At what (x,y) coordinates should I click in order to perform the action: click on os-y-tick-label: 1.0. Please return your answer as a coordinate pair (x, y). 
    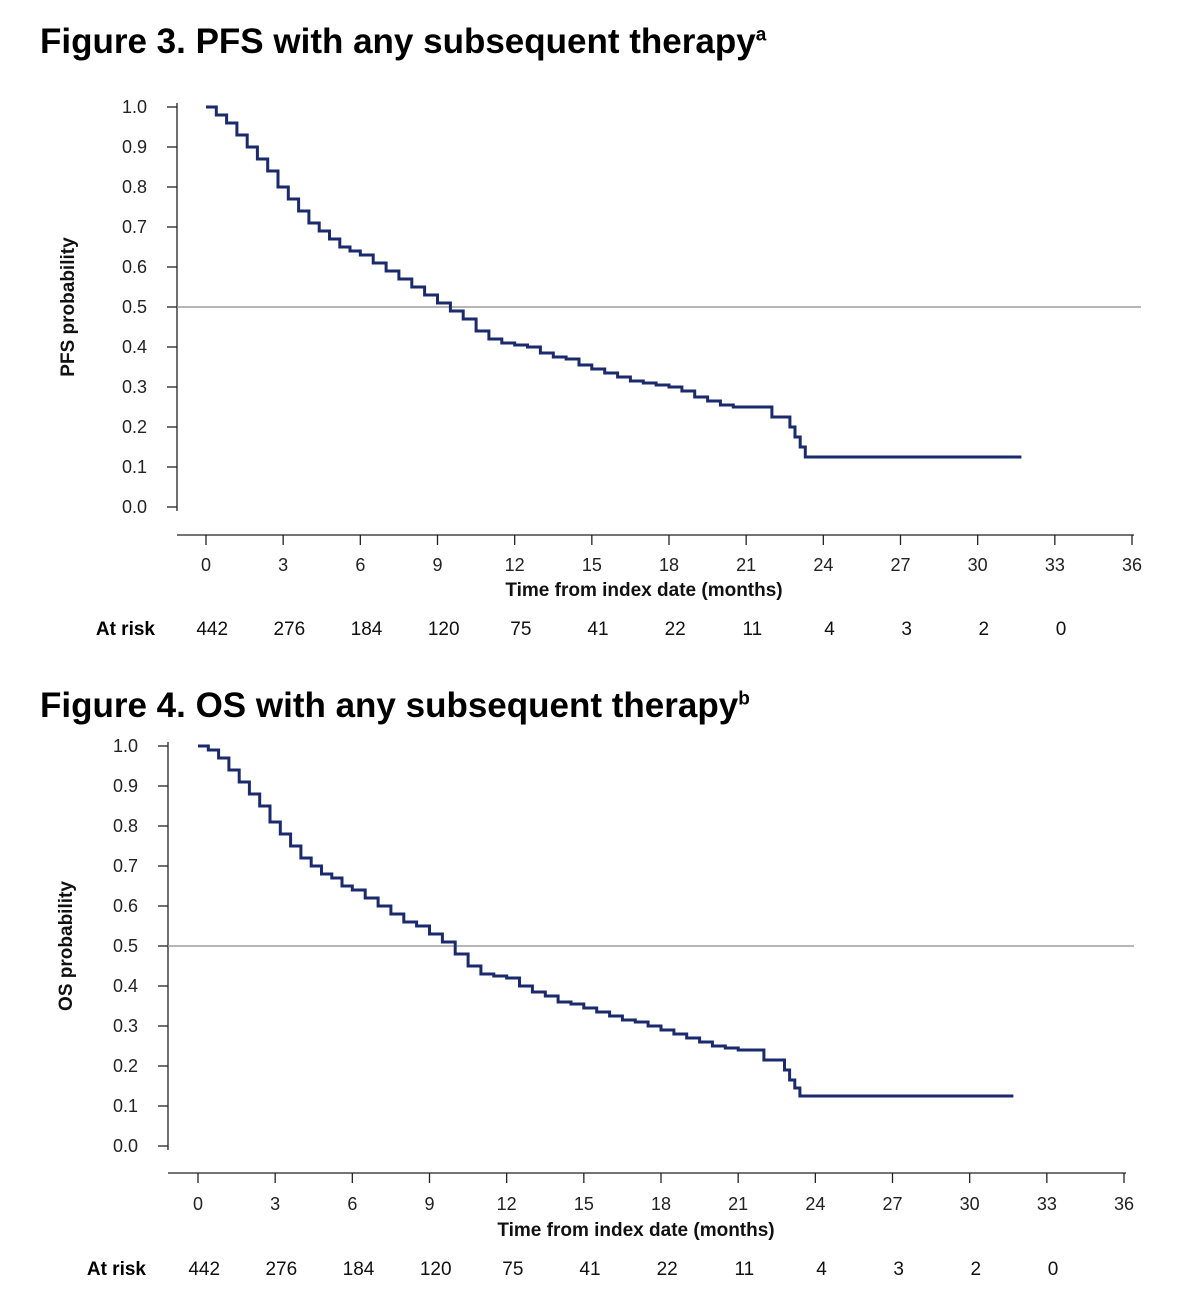
    Looking at the image, I should click on (125, 746).